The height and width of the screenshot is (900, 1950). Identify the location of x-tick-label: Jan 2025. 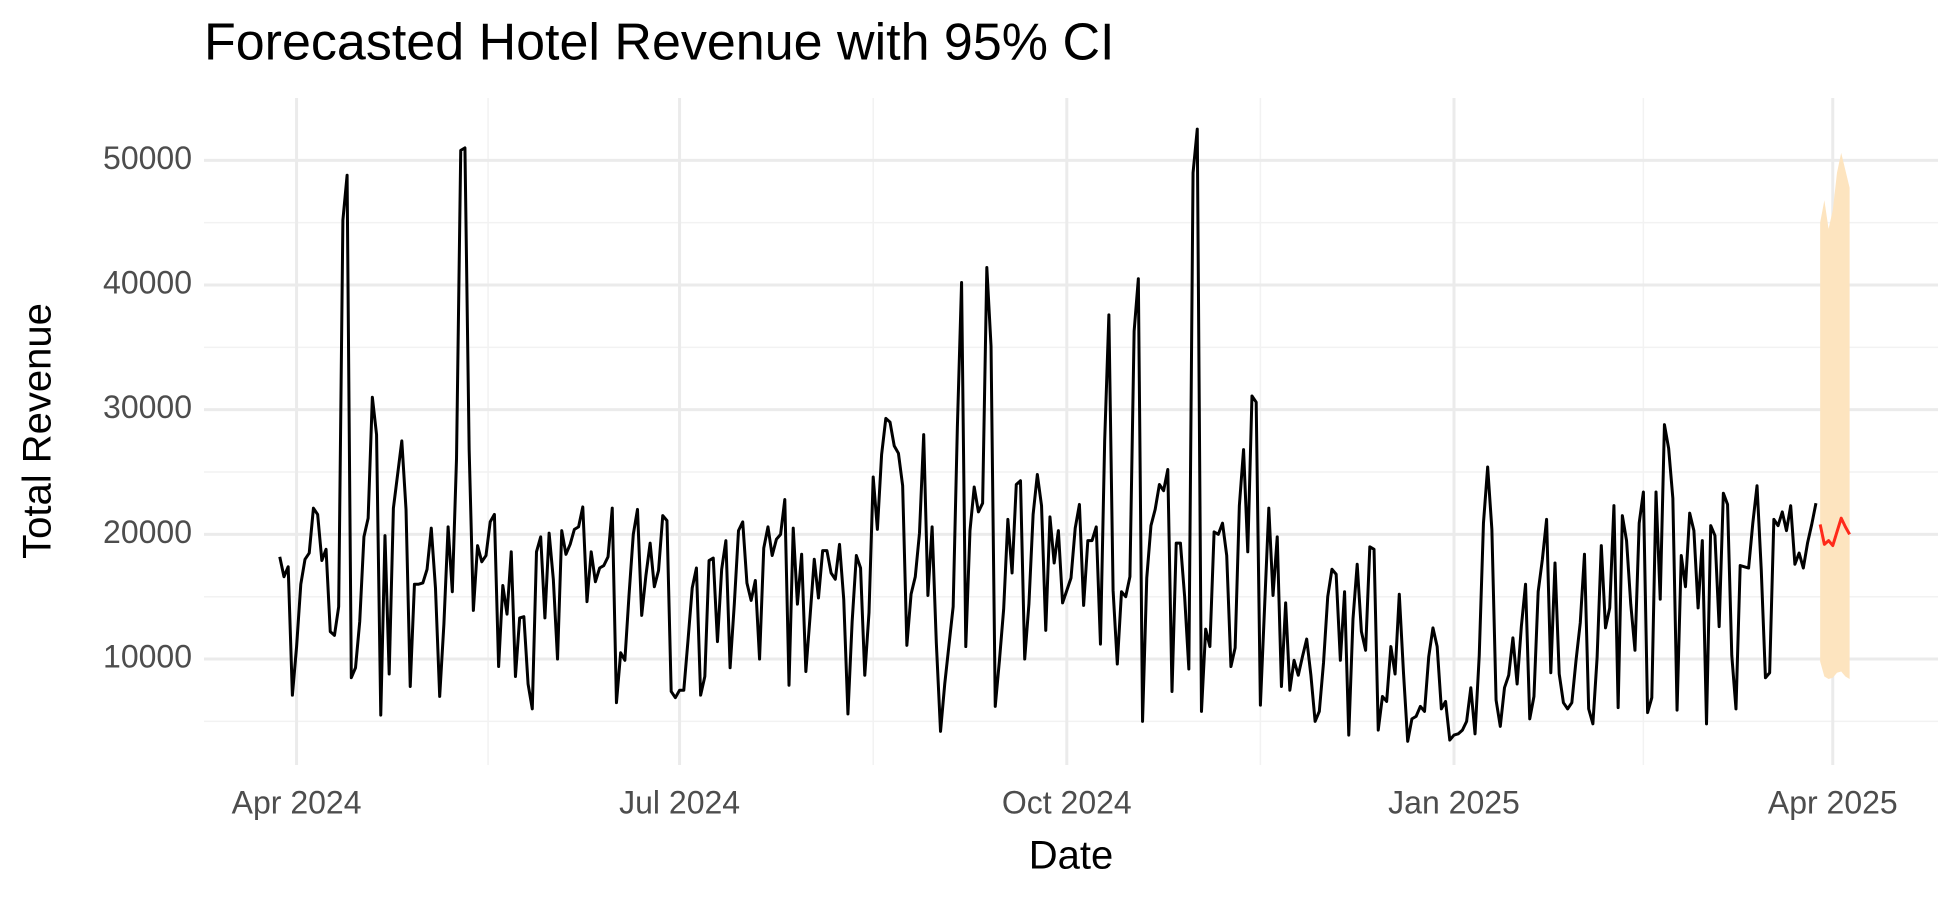
(1454, 802).